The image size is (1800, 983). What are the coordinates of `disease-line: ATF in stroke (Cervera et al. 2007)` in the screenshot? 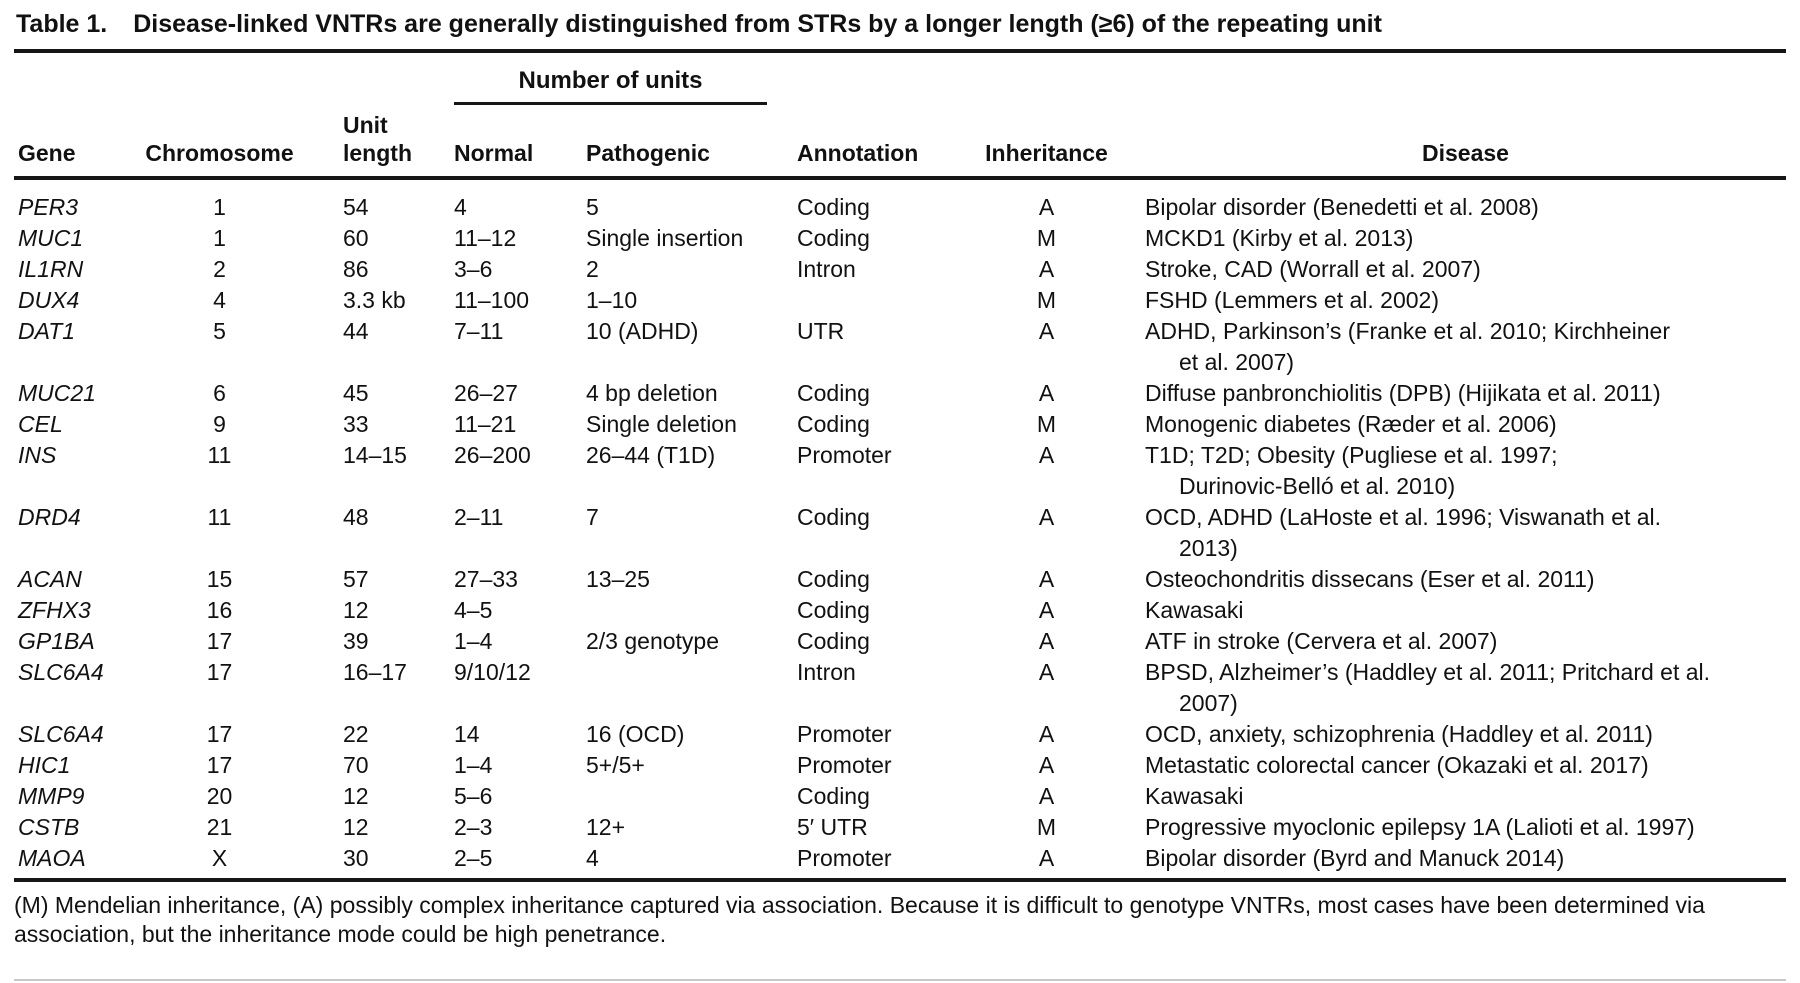 It's located at (1321, 641).